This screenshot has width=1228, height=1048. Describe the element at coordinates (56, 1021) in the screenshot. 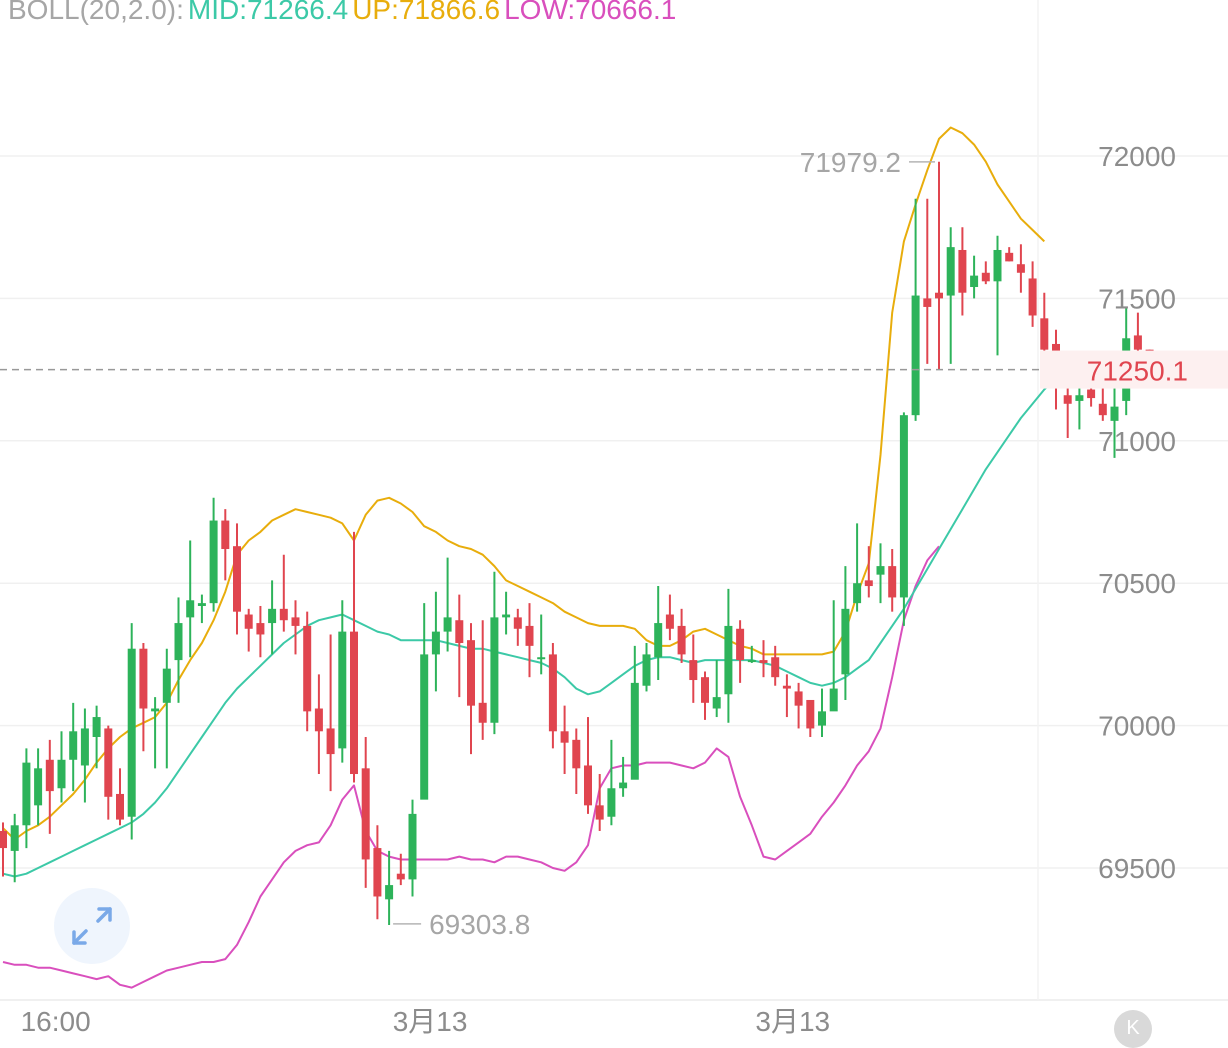

I see `x-tick-label: 16:00` at that location.